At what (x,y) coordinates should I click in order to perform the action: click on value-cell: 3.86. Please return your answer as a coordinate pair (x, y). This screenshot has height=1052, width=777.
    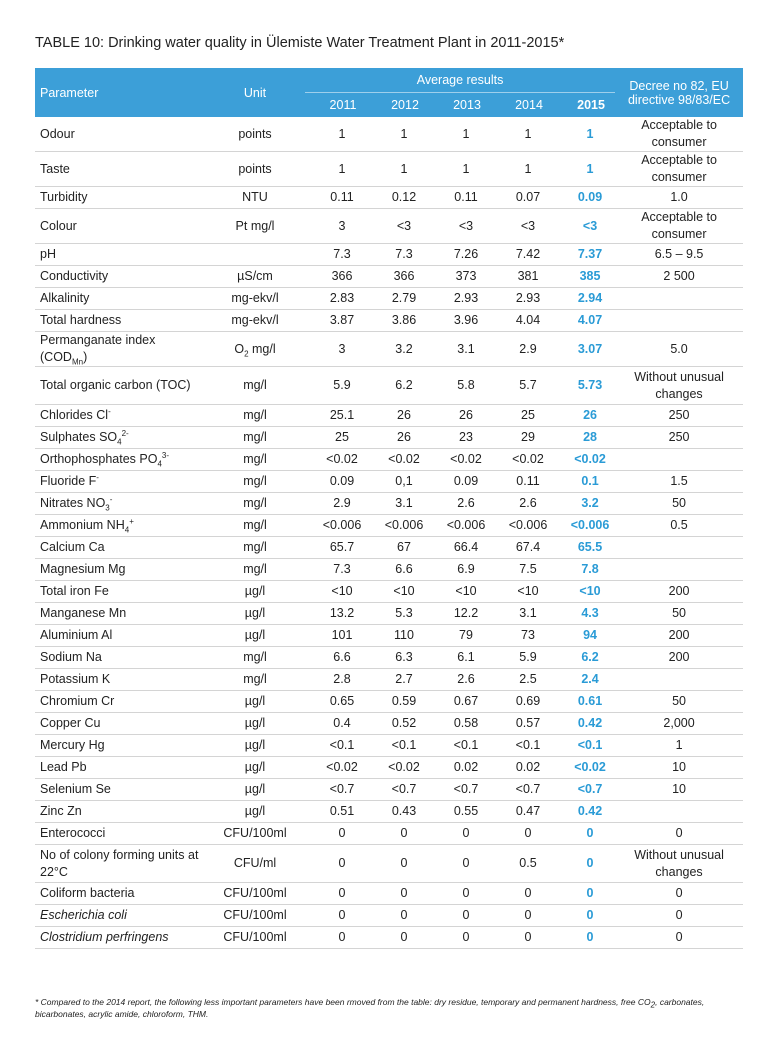
    Looking at the image, I should click on (398, 320).